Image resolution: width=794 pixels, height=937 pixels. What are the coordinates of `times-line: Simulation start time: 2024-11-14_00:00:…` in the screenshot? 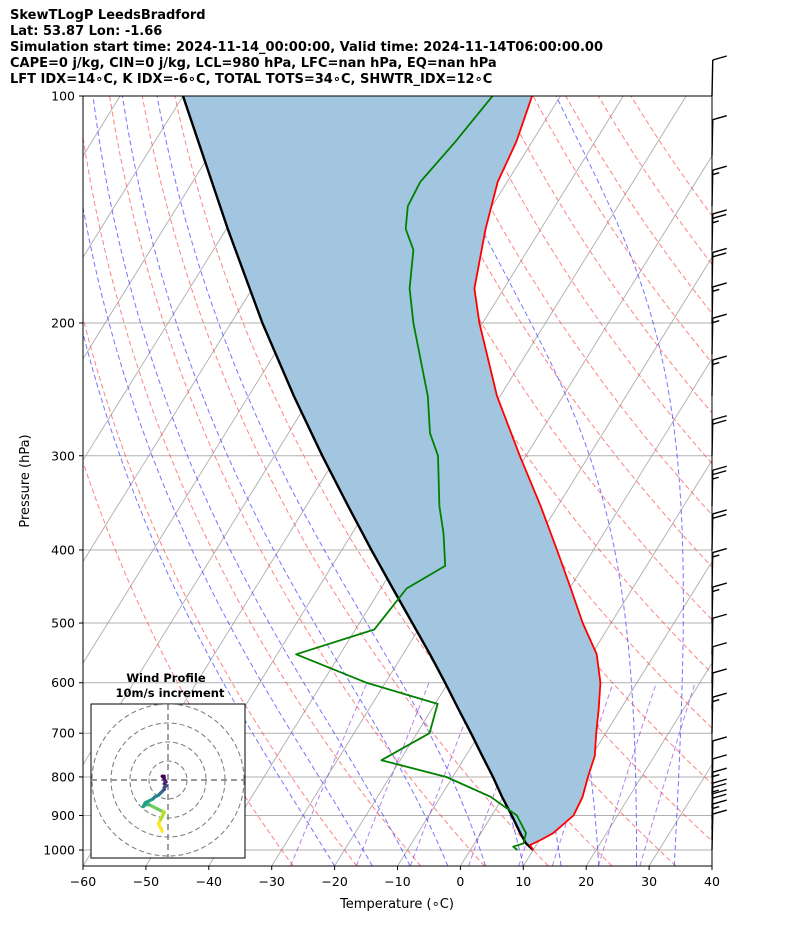 It's located at (306, 47).